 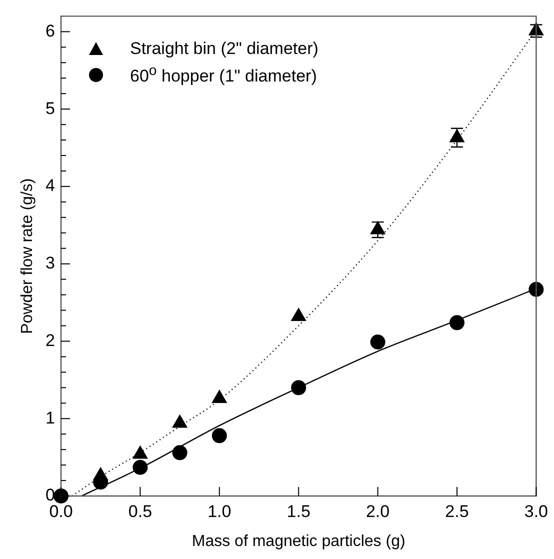 I want to click on y-tick-label: 4, so click(x=50, y=186).